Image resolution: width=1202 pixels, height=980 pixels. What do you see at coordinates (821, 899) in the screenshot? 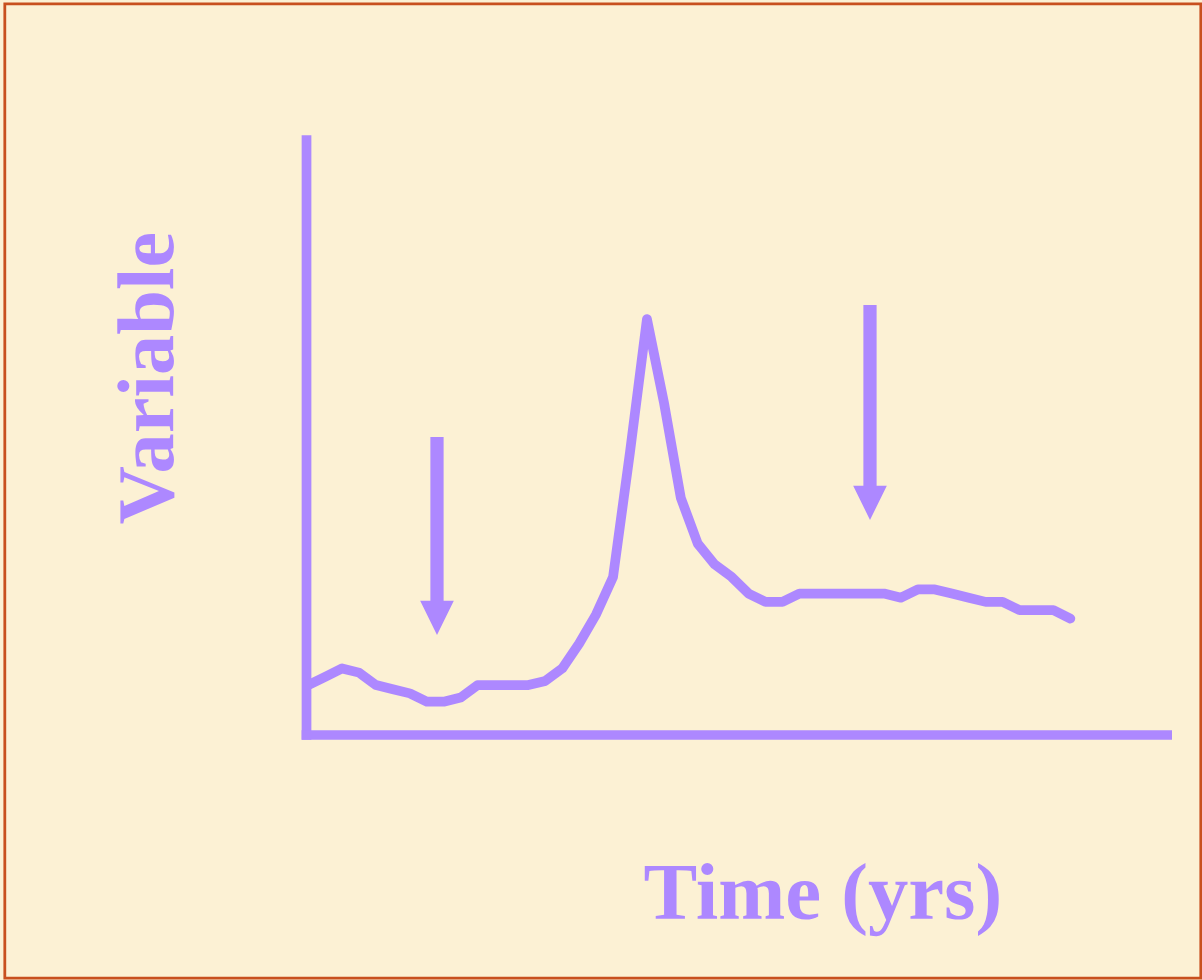
I see `x-axis-title: Time (yrs)` at bounding box center [821, 899].